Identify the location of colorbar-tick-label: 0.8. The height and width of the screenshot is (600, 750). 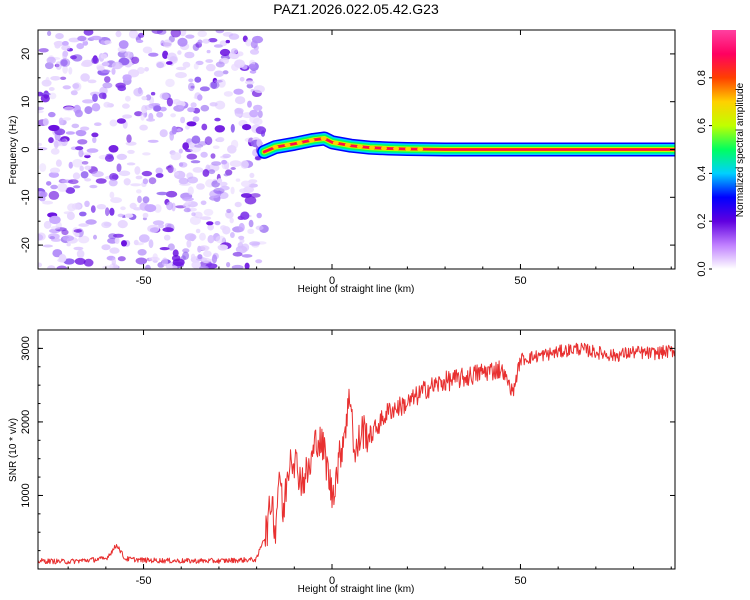
(702, 77).